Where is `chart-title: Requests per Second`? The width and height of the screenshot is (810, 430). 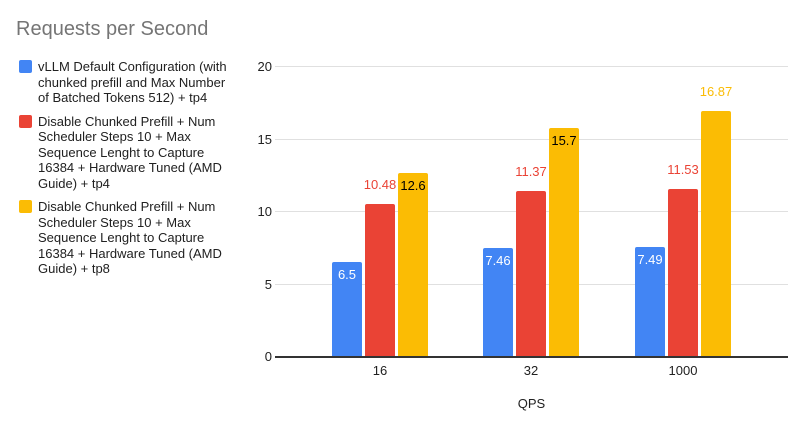 chart-title: Requests per Second is located at coordinates (112, 29).